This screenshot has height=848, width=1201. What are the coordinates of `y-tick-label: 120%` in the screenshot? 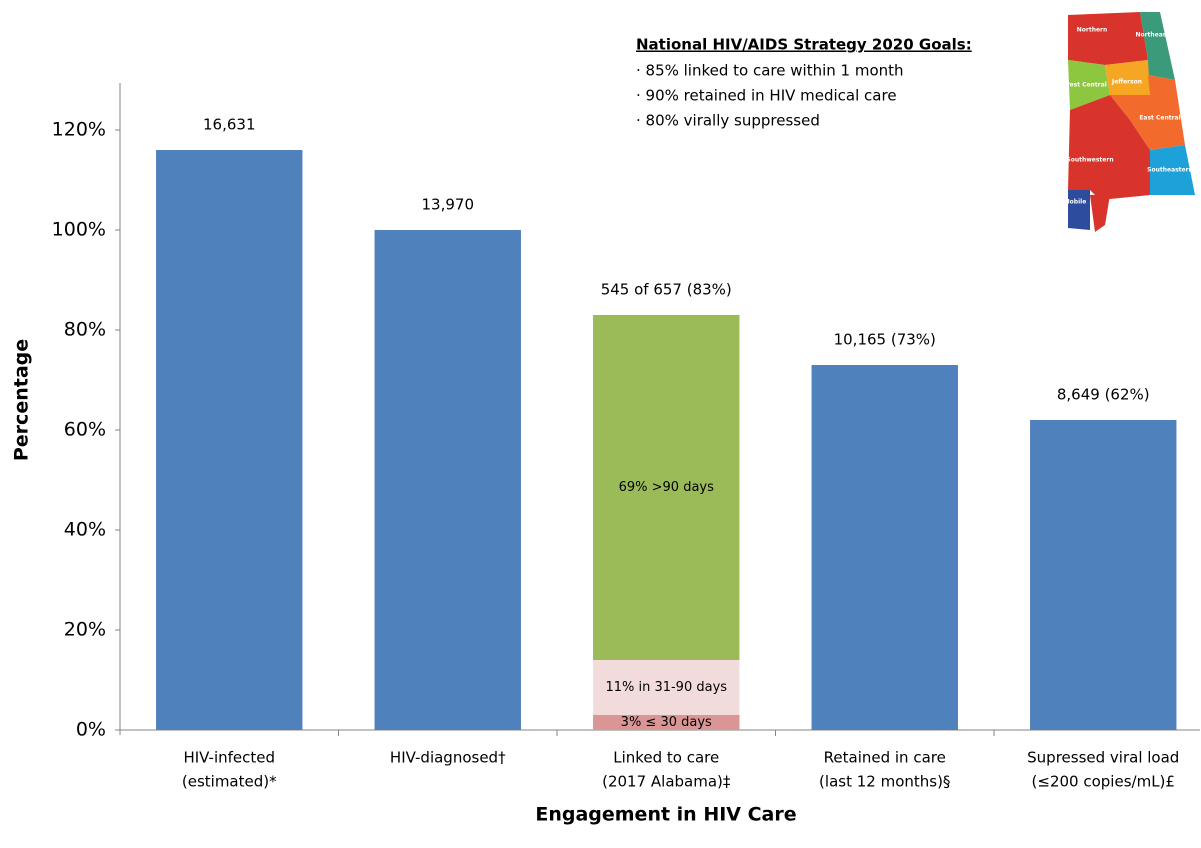 It's located at (79, 130).